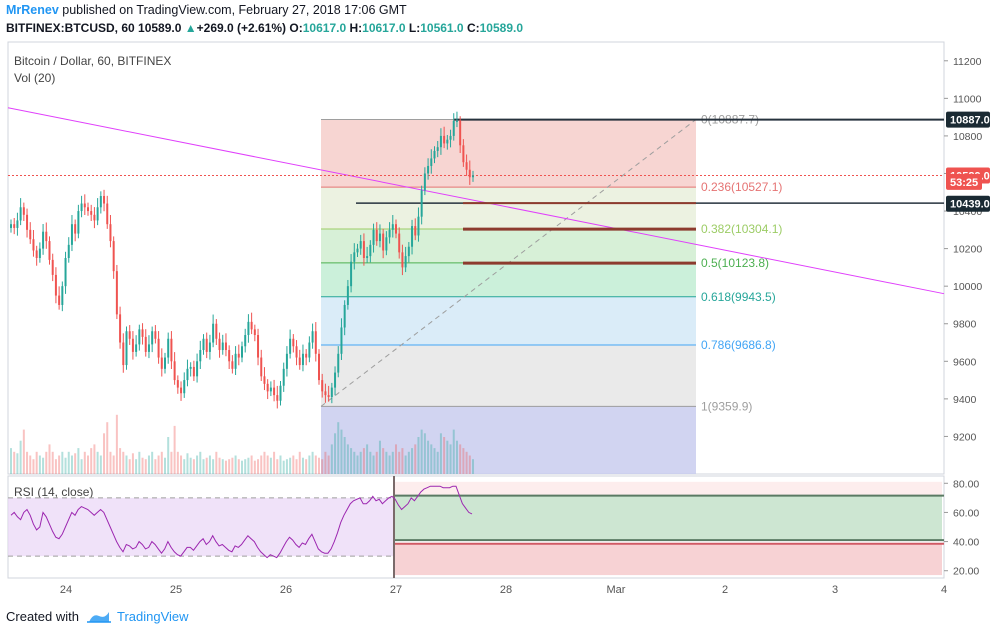 The width and height of the screenshot is (1002, 635). What do you see at coordinates (98, 617) in the screenshot?
I see `tradingview-logo-icon` at bounding box center [98, 617].